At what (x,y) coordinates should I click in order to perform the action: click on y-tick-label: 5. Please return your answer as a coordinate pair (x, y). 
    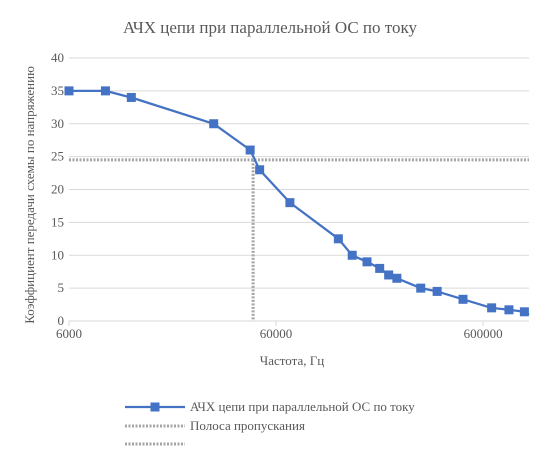
    Looking at the image, I should click on (61, 287).